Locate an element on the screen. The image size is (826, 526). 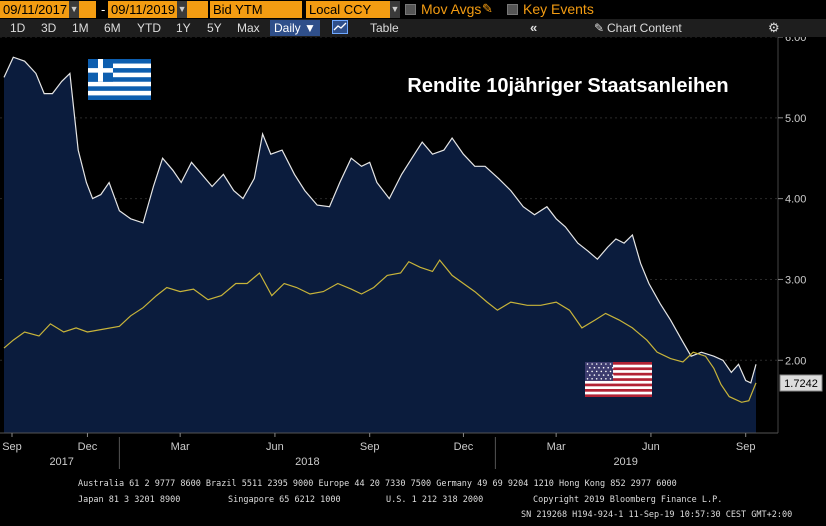
us-flag-icon is located at coordinates (618, 379).